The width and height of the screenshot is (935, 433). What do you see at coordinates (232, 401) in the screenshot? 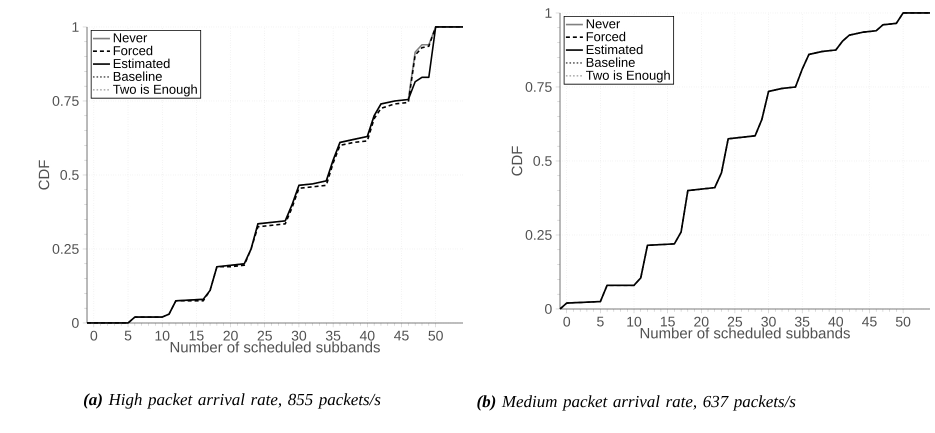
I see `text: (a) High packet arrival rate, 855 packets/s` at bounding box center [232, 401].